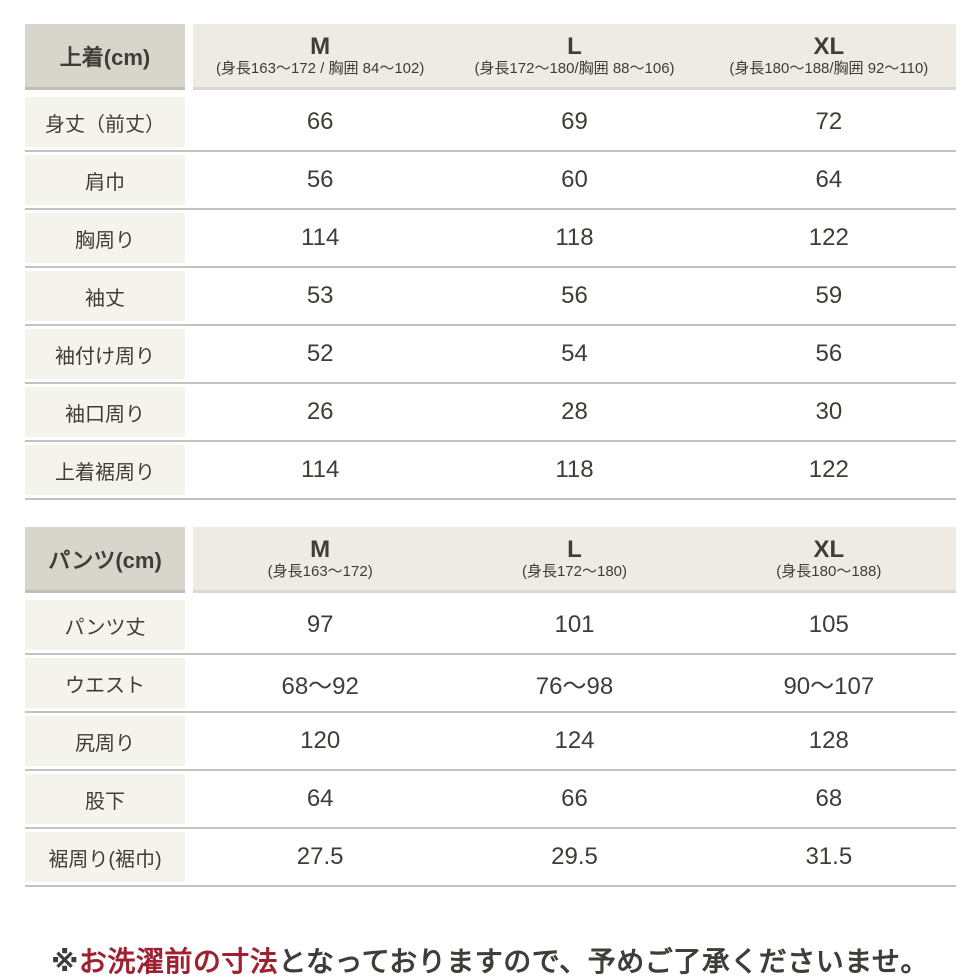  I want to click on pants-cell: 27.5, so click(320, 857).